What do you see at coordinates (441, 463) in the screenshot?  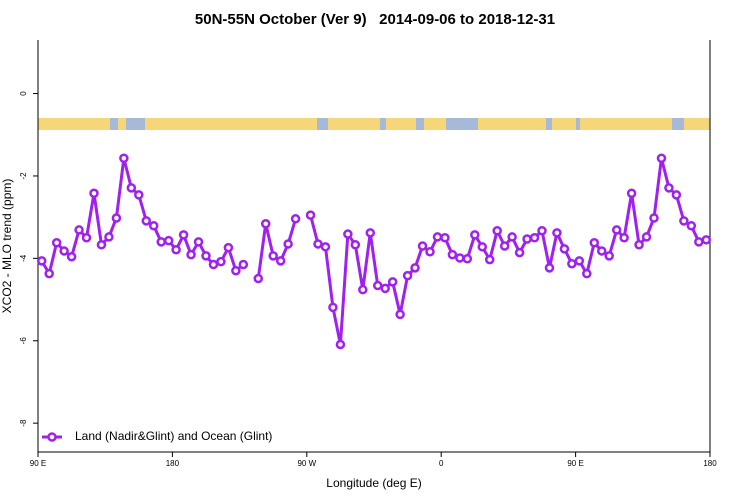 I see `x-tick-label: 0` at bounding box center [441, 463].